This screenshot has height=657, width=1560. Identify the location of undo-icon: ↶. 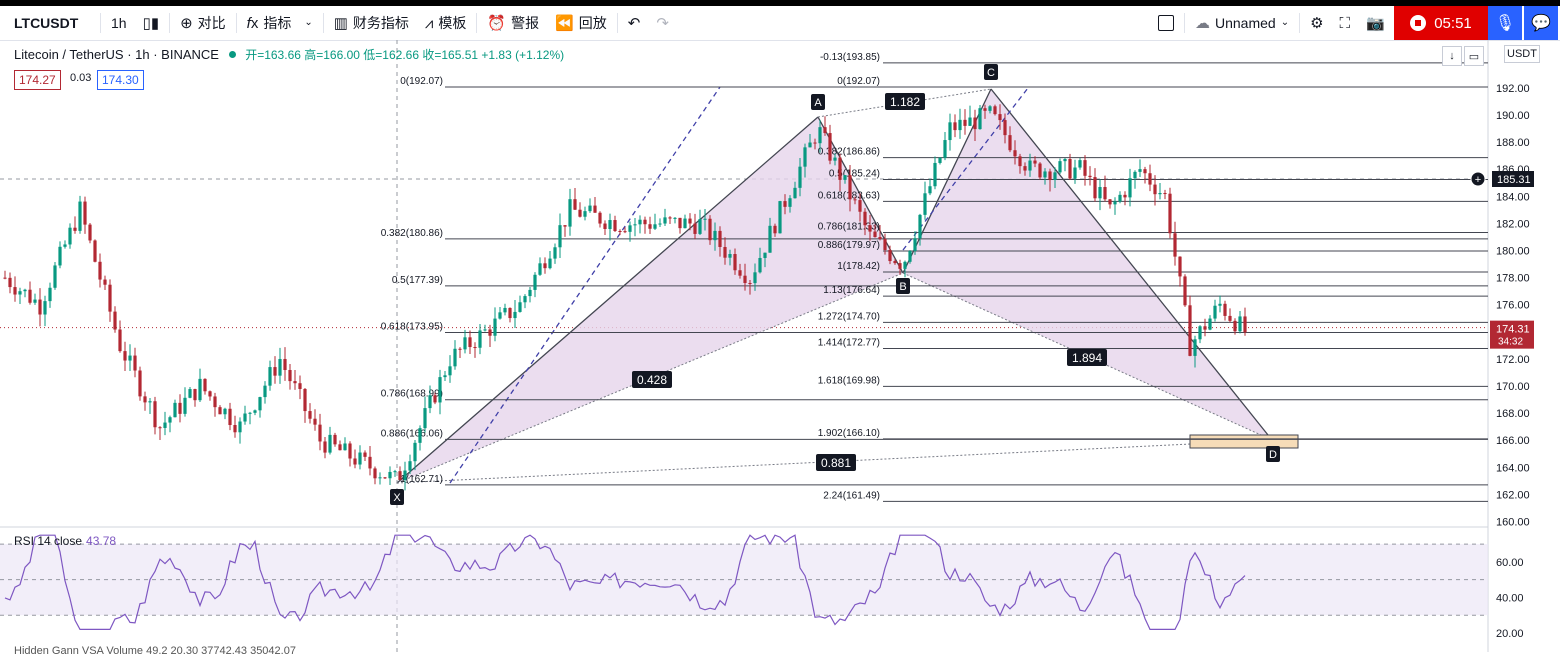
(634, 23).